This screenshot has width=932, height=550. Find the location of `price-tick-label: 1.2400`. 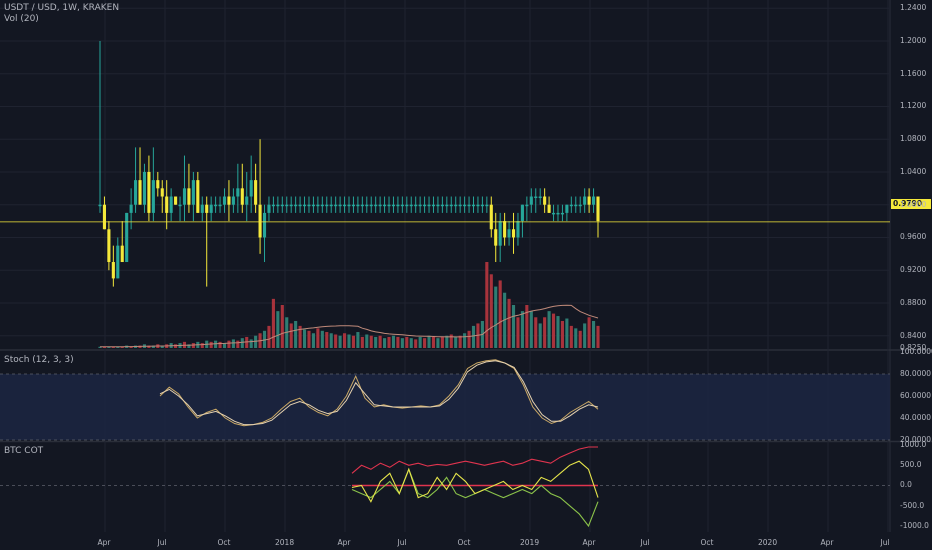

price-tick-label: 1.2400 is located at coordinates (913, 8).